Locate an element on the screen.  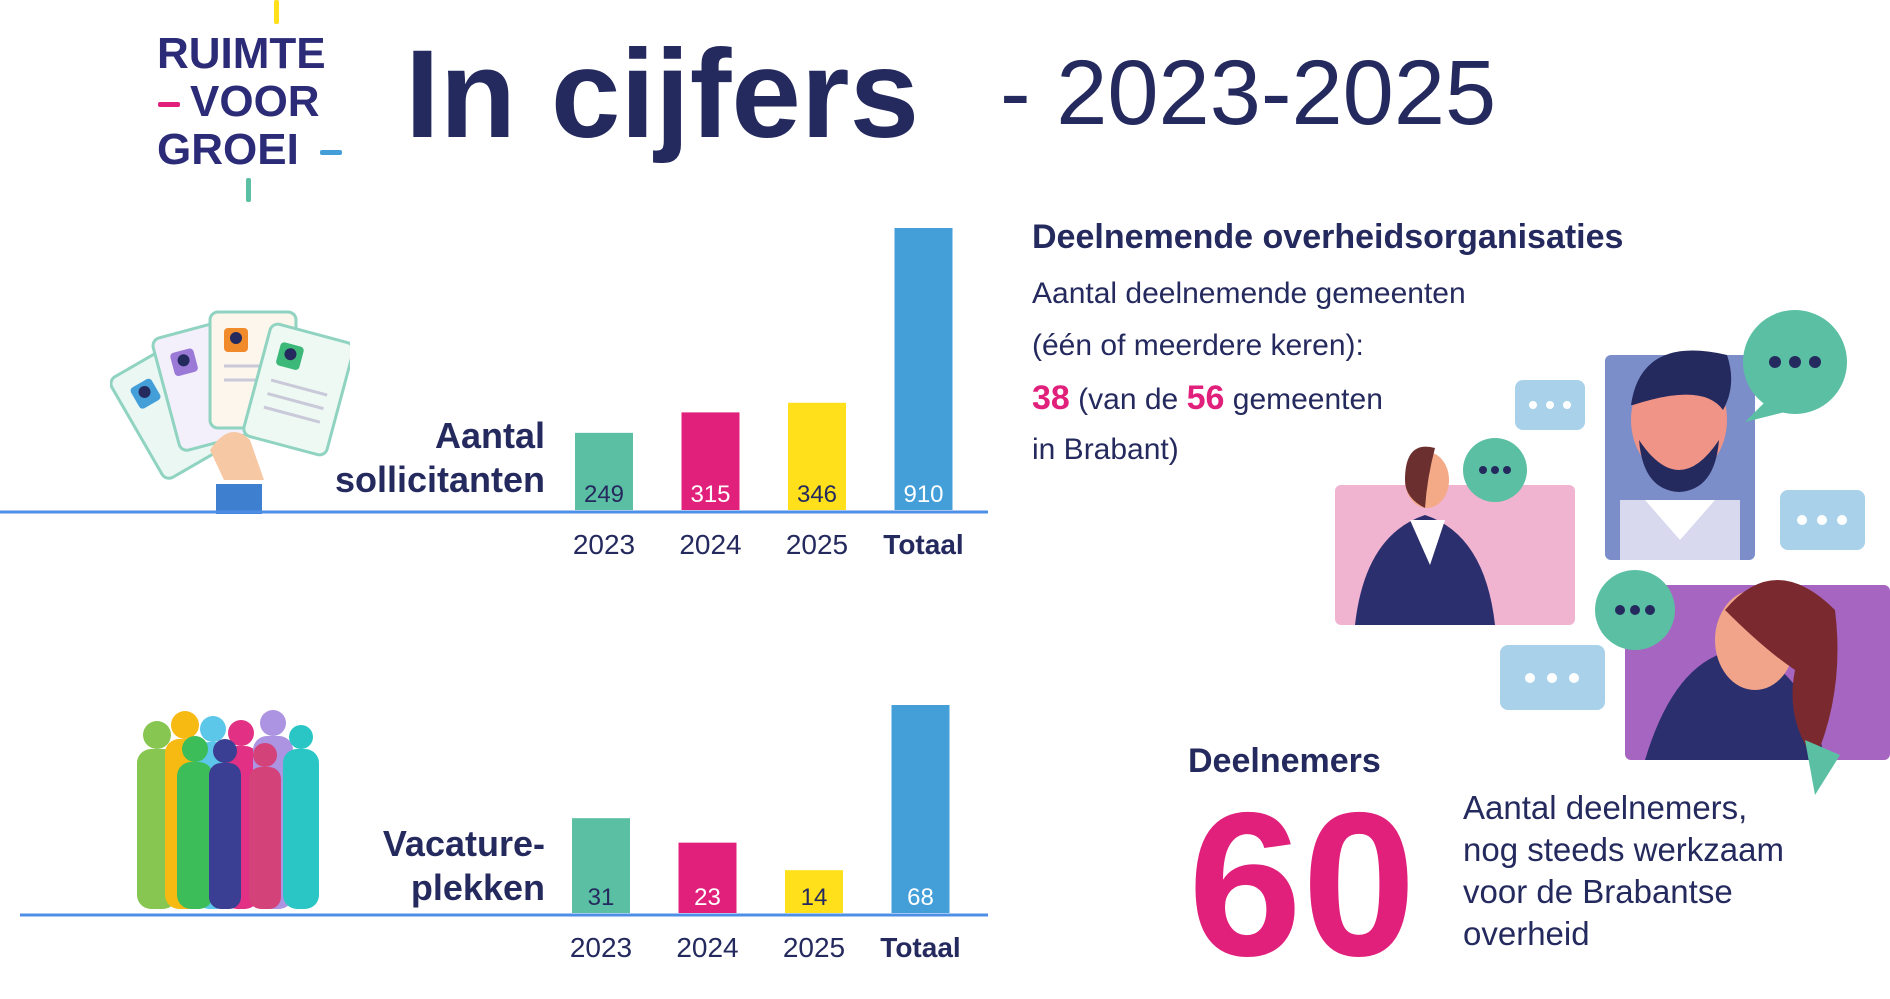
participants-desc-line-1: Aantal deelnemers, is located at coordinates (1605, 807).